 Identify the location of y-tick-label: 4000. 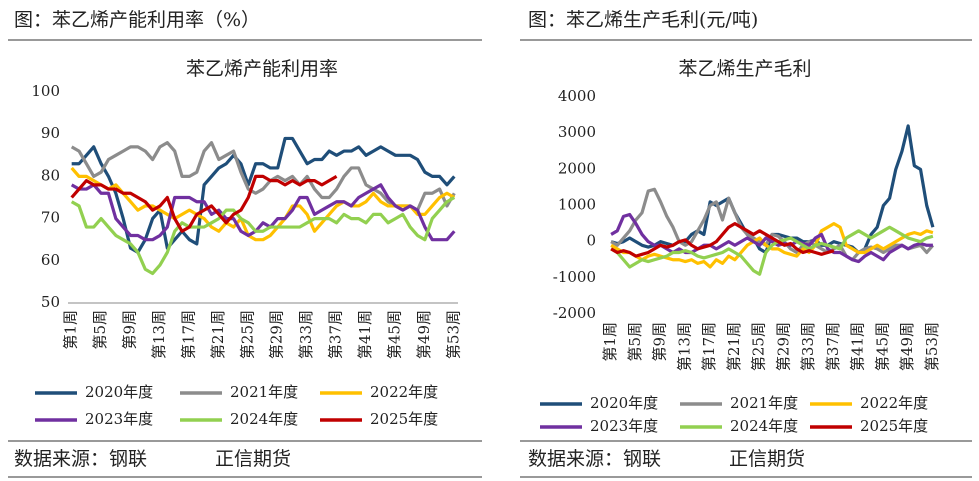
(577, 96).